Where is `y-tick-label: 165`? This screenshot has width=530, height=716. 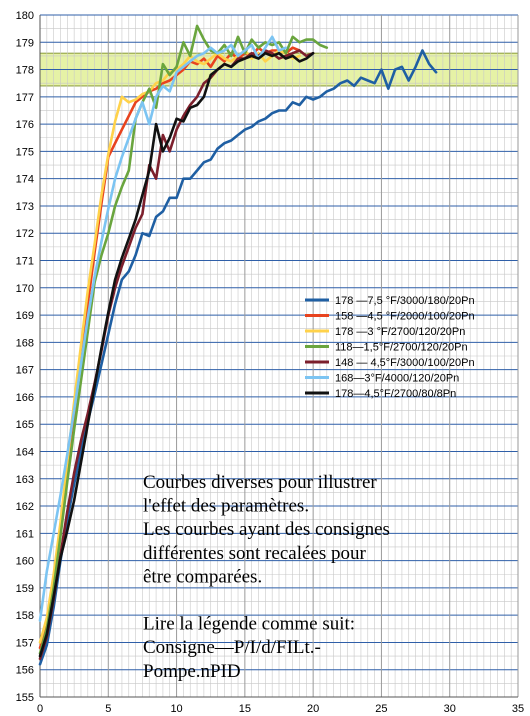 y-tick-label: 165 is located at coordinates (25, 425).